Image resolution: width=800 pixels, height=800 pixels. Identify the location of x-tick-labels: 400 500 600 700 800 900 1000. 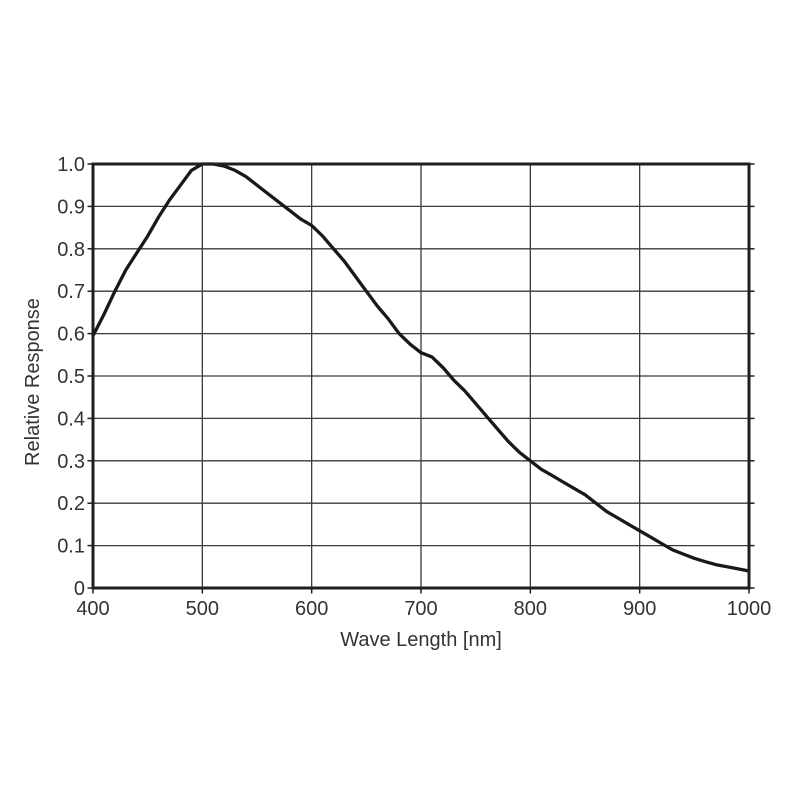
(423, 609).